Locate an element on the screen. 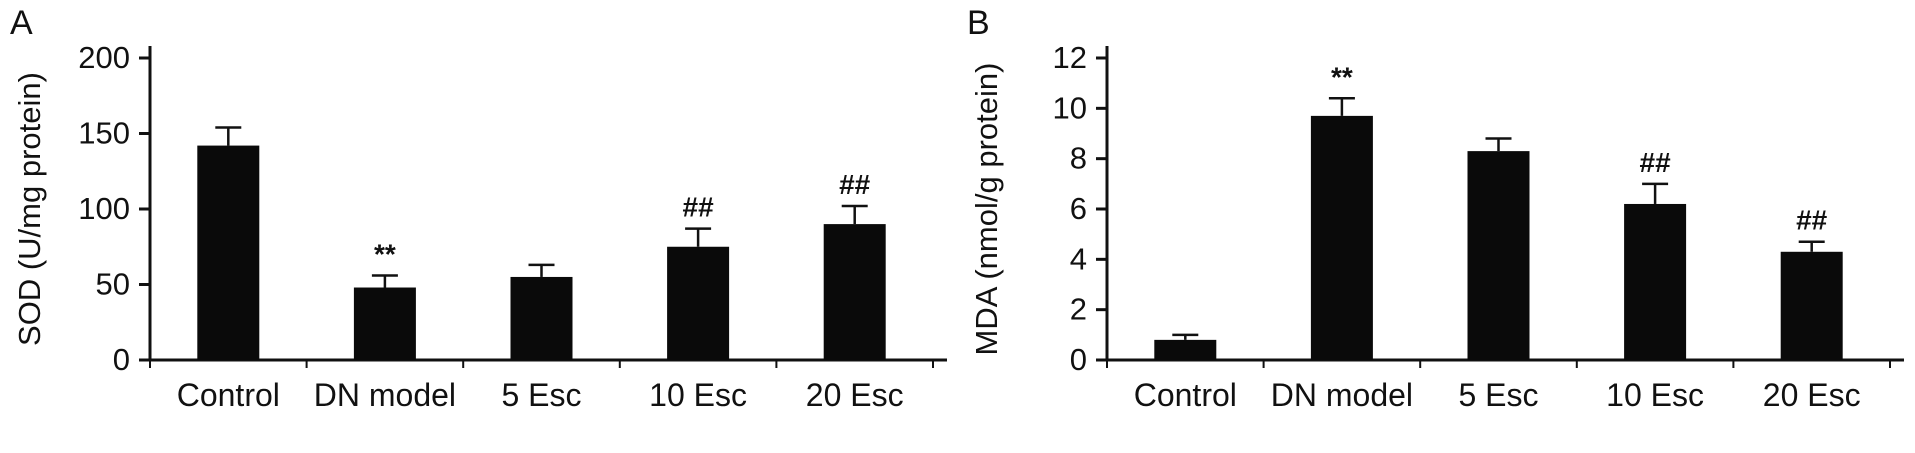 This screenshot has height=453, width=1915. y-tick-label: 100 is located at coordinates (104, 208).